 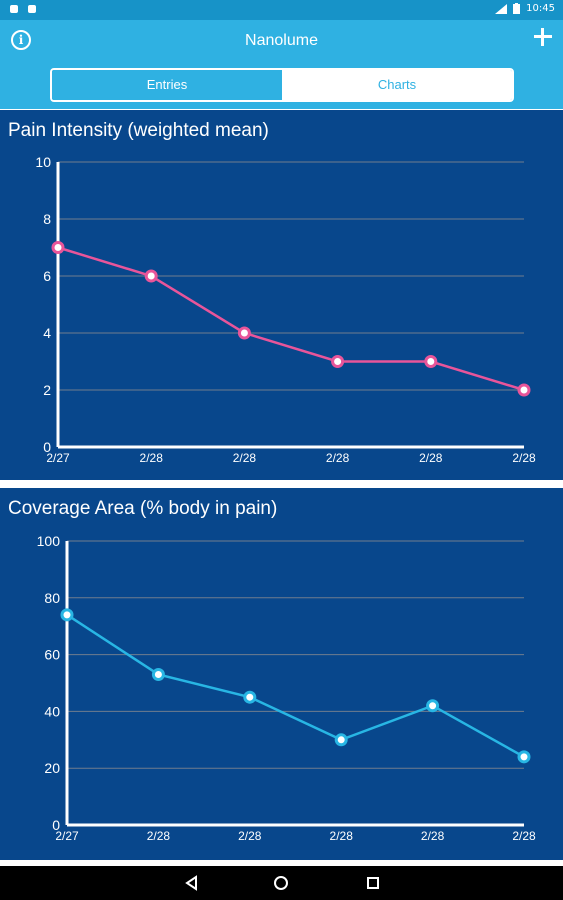 What do you see at coordinates (47, 219) in the screenshot?
I see `y-tick-label: 8` at bounding box center [47, 219].